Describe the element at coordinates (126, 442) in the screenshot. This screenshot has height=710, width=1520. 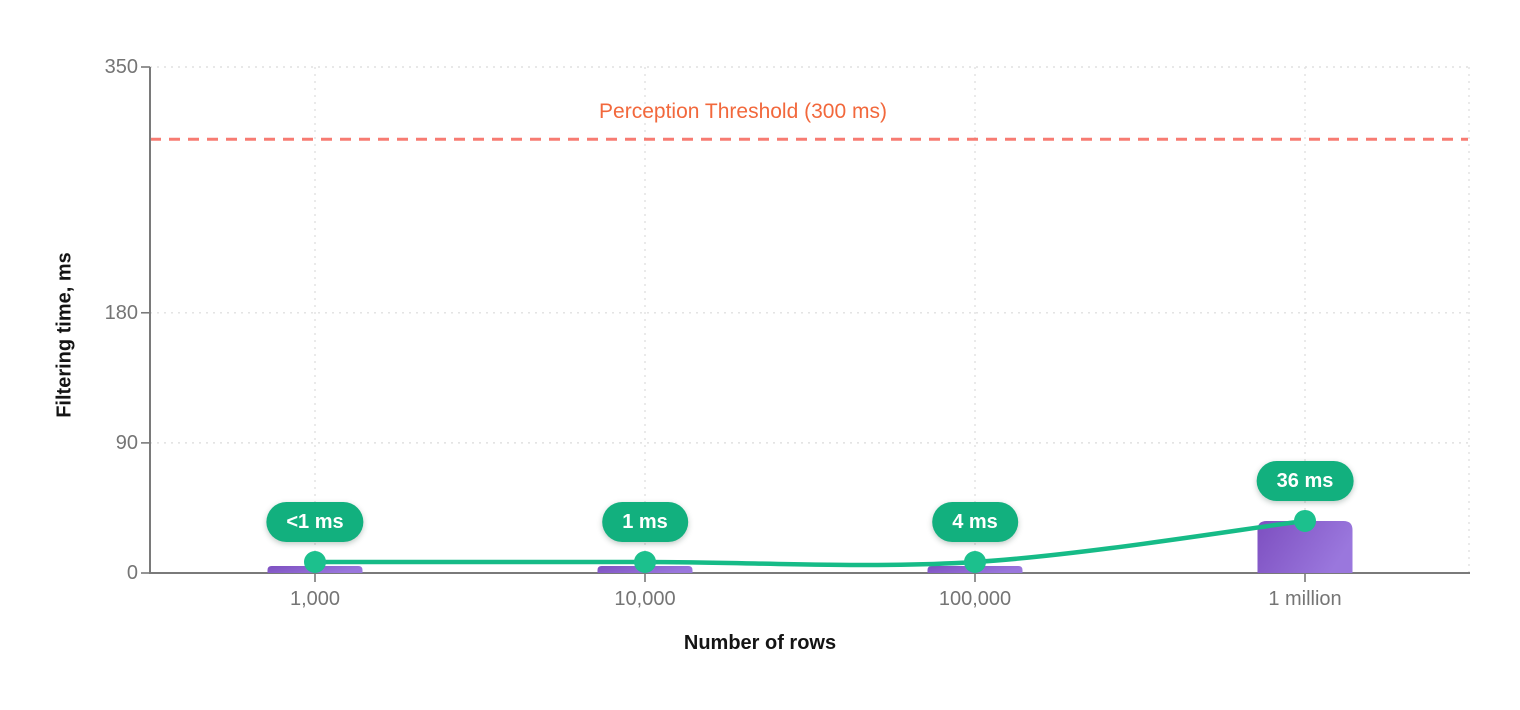
I see `y-tick-label-90: 90` at that location.